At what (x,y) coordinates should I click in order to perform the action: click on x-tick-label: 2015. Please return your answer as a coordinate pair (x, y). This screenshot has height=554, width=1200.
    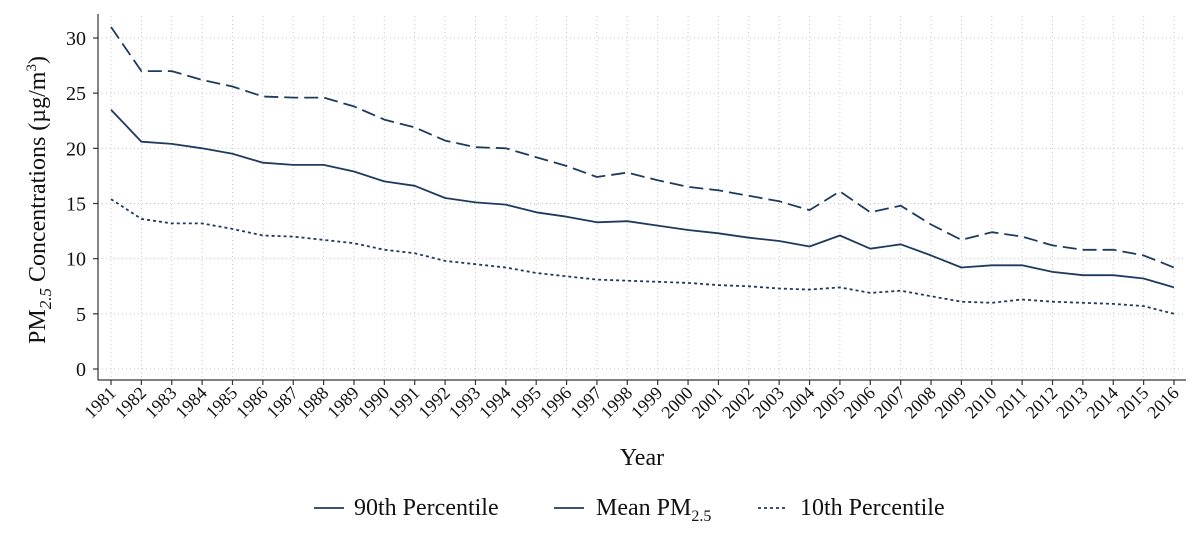
    Looking at the image, I should click on (1133, 403).